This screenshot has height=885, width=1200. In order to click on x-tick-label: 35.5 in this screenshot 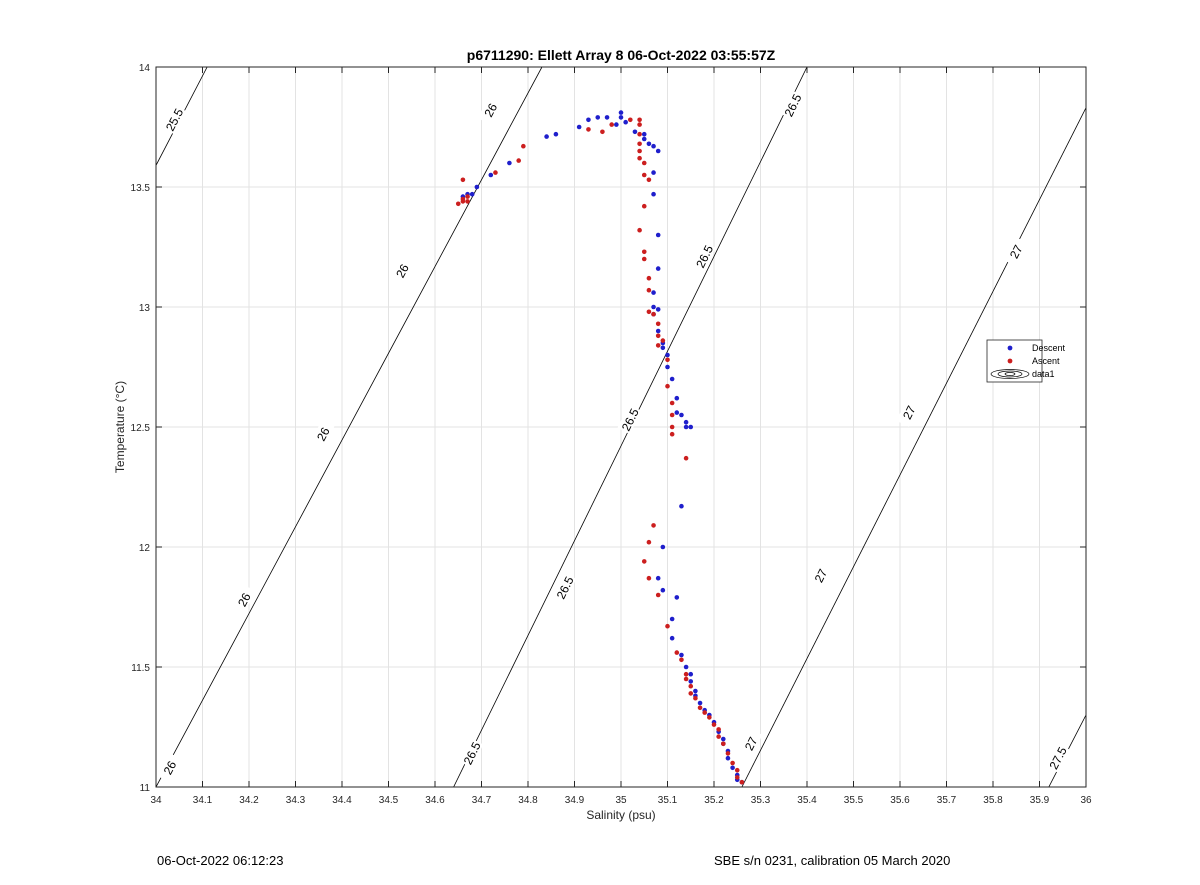, I will do `click(854, 800)`.